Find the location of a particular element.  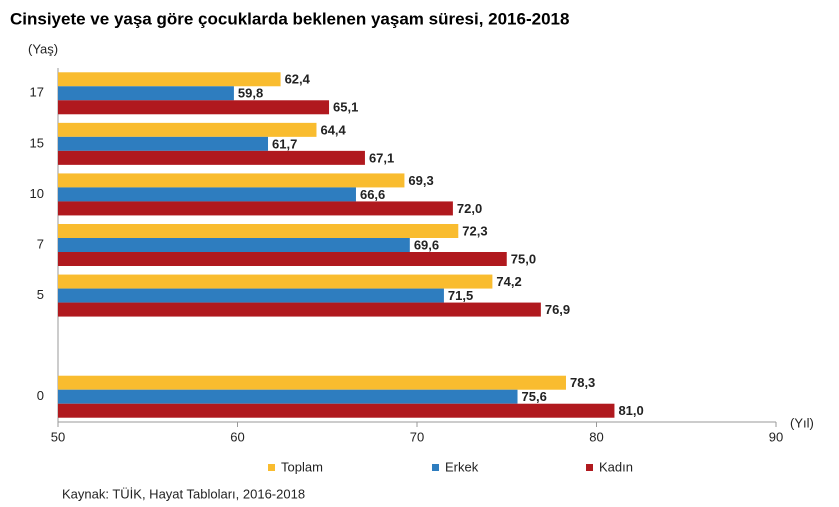

value-label: 76,9 is located at coordinates (557, 309).